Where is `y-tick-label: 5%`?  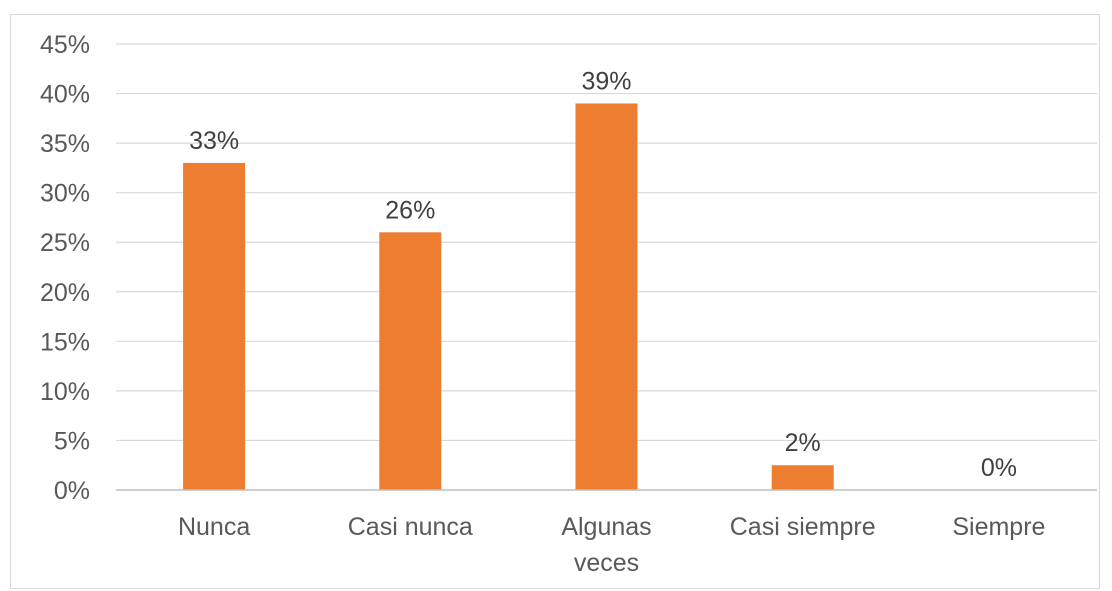 y-tick-label: 5% is located at coordinates (72, 441).